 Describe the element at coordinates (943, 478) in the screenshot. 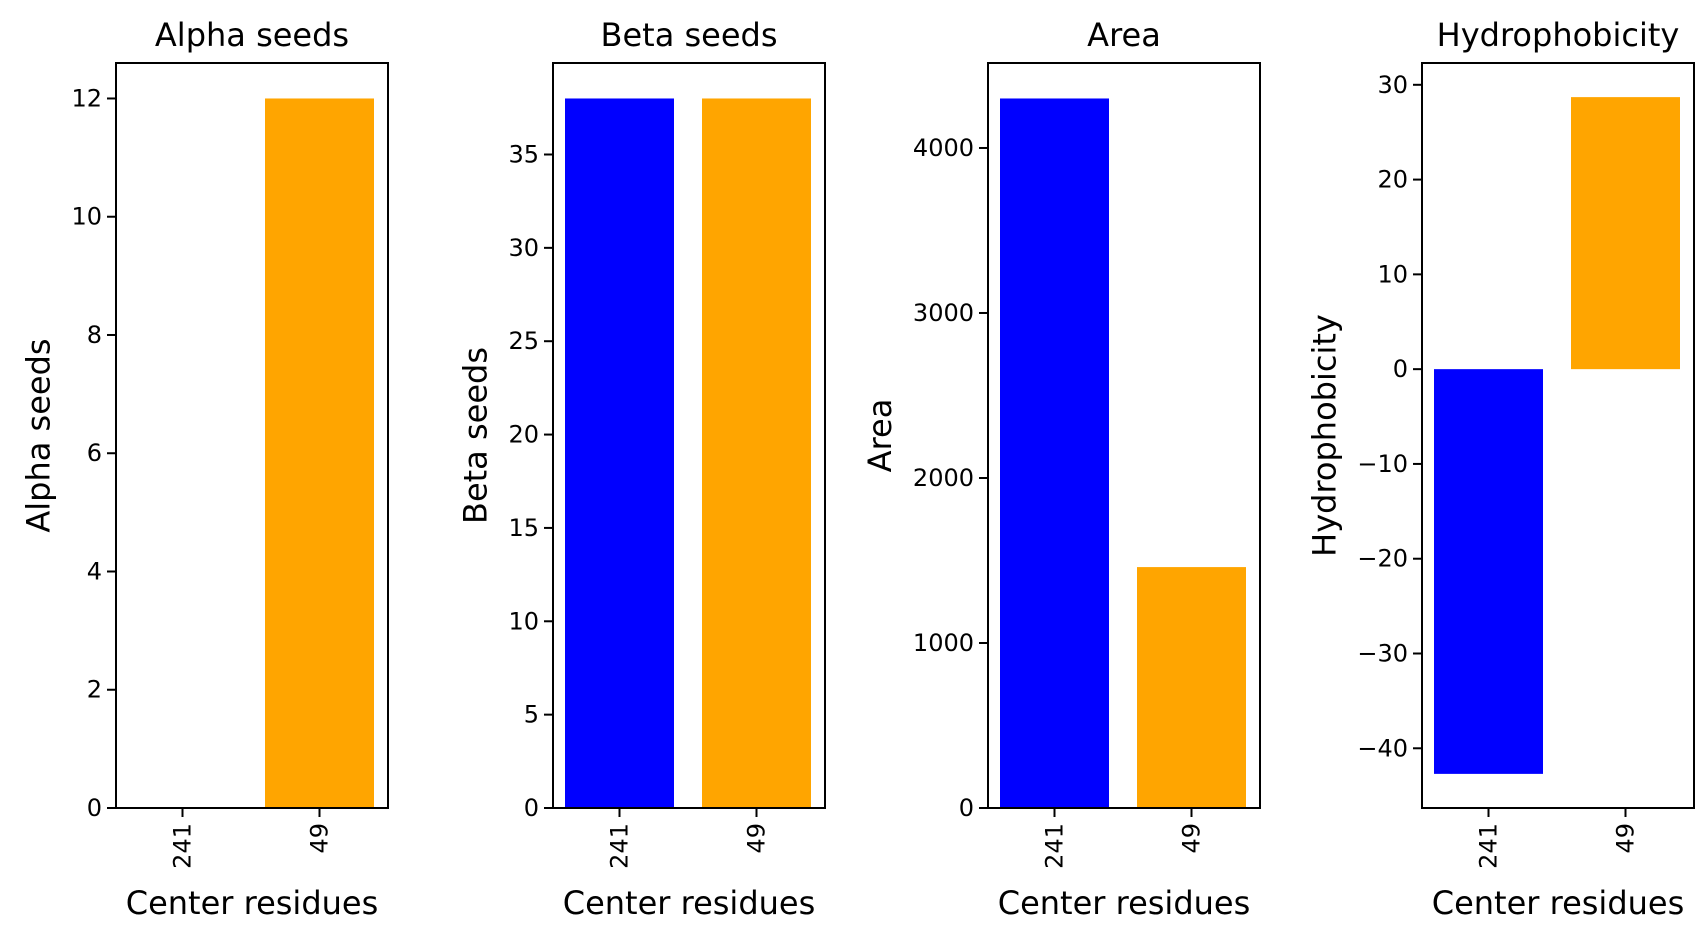

I see `y-tick-label: 2000` at that location.